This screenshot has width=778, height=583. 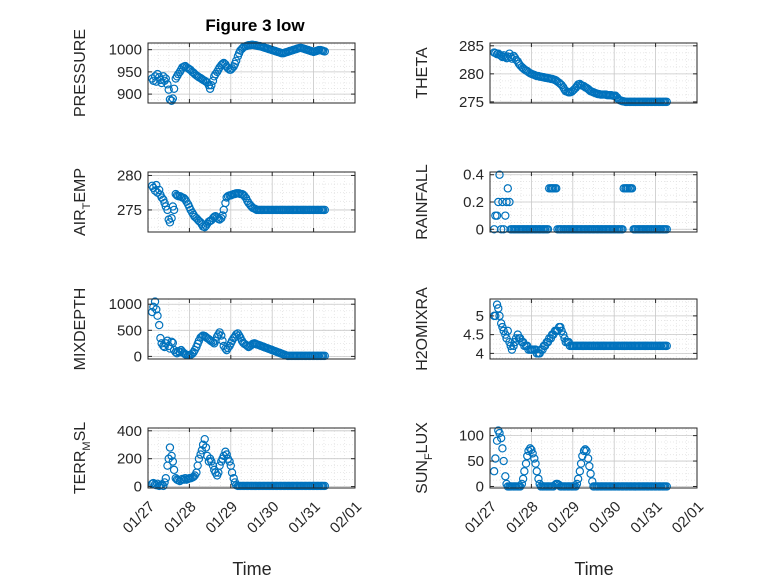 What do you see at coordinates (129, 94) in the screenshot?
I see `y-tick-label: 900` at bounding box center [129, 94].